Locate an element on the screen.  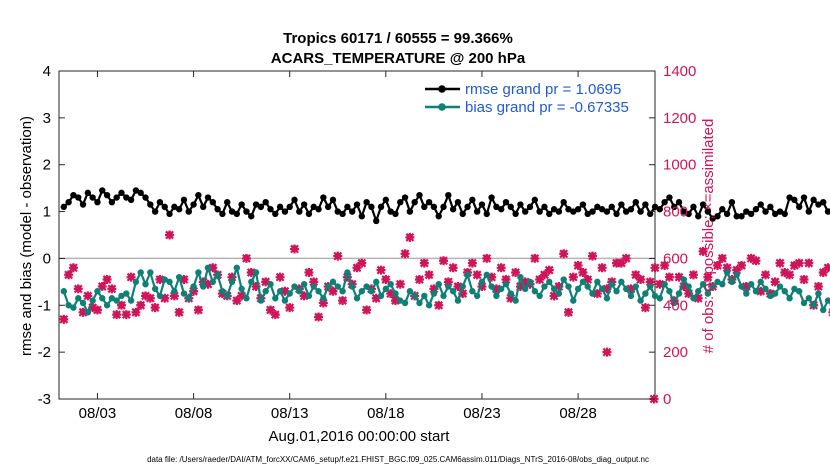
y-right-tick-label: 1400 is located at coordinates (679, 71).